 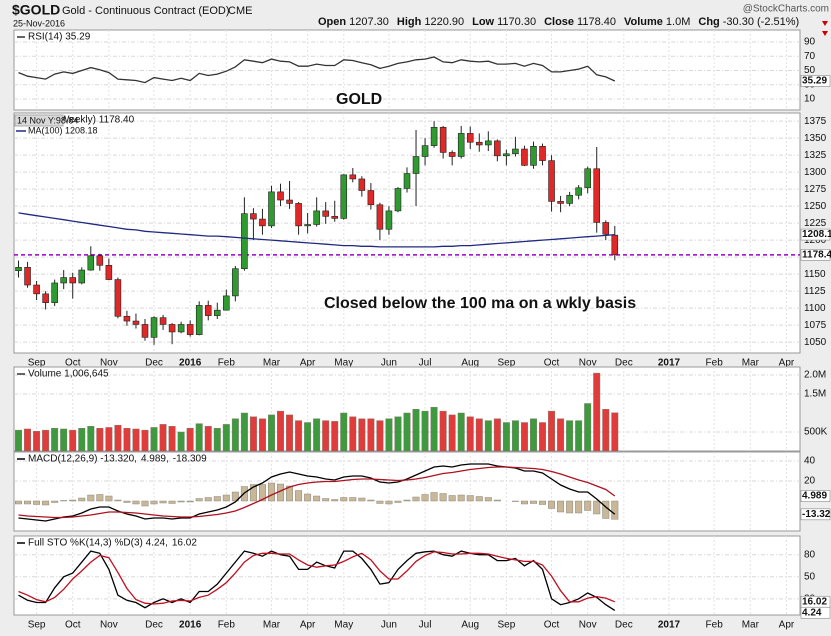 What do you see at coordinates (715, 625) in the screenshot?
I see `x-tick-label: Feb` at bounding box center [715, 625].